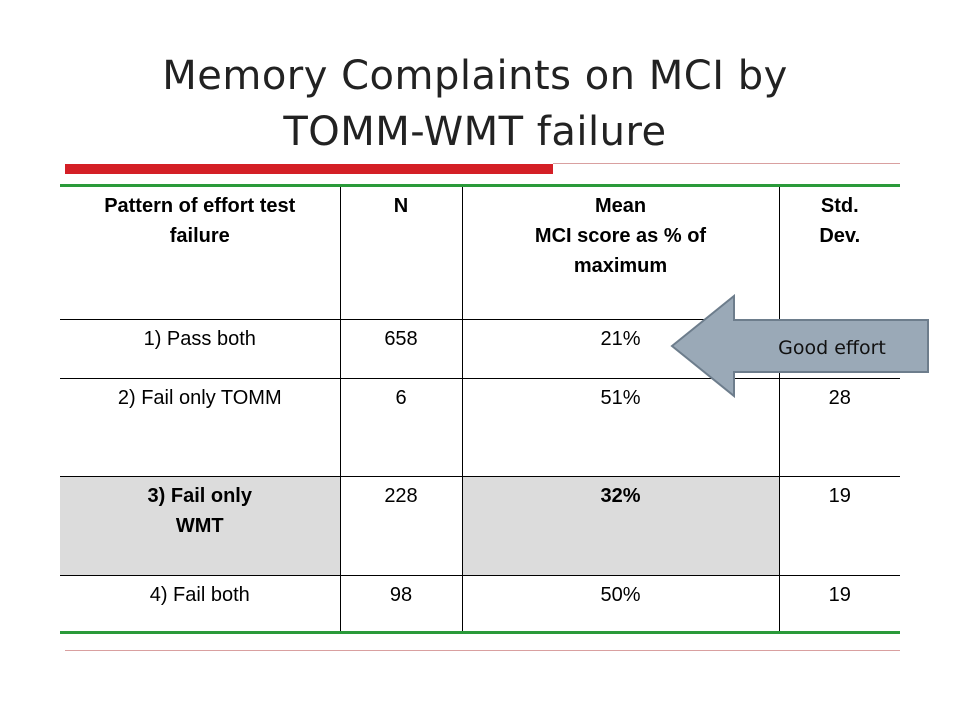  I want to click on title-divider-line, so click(726, 163).